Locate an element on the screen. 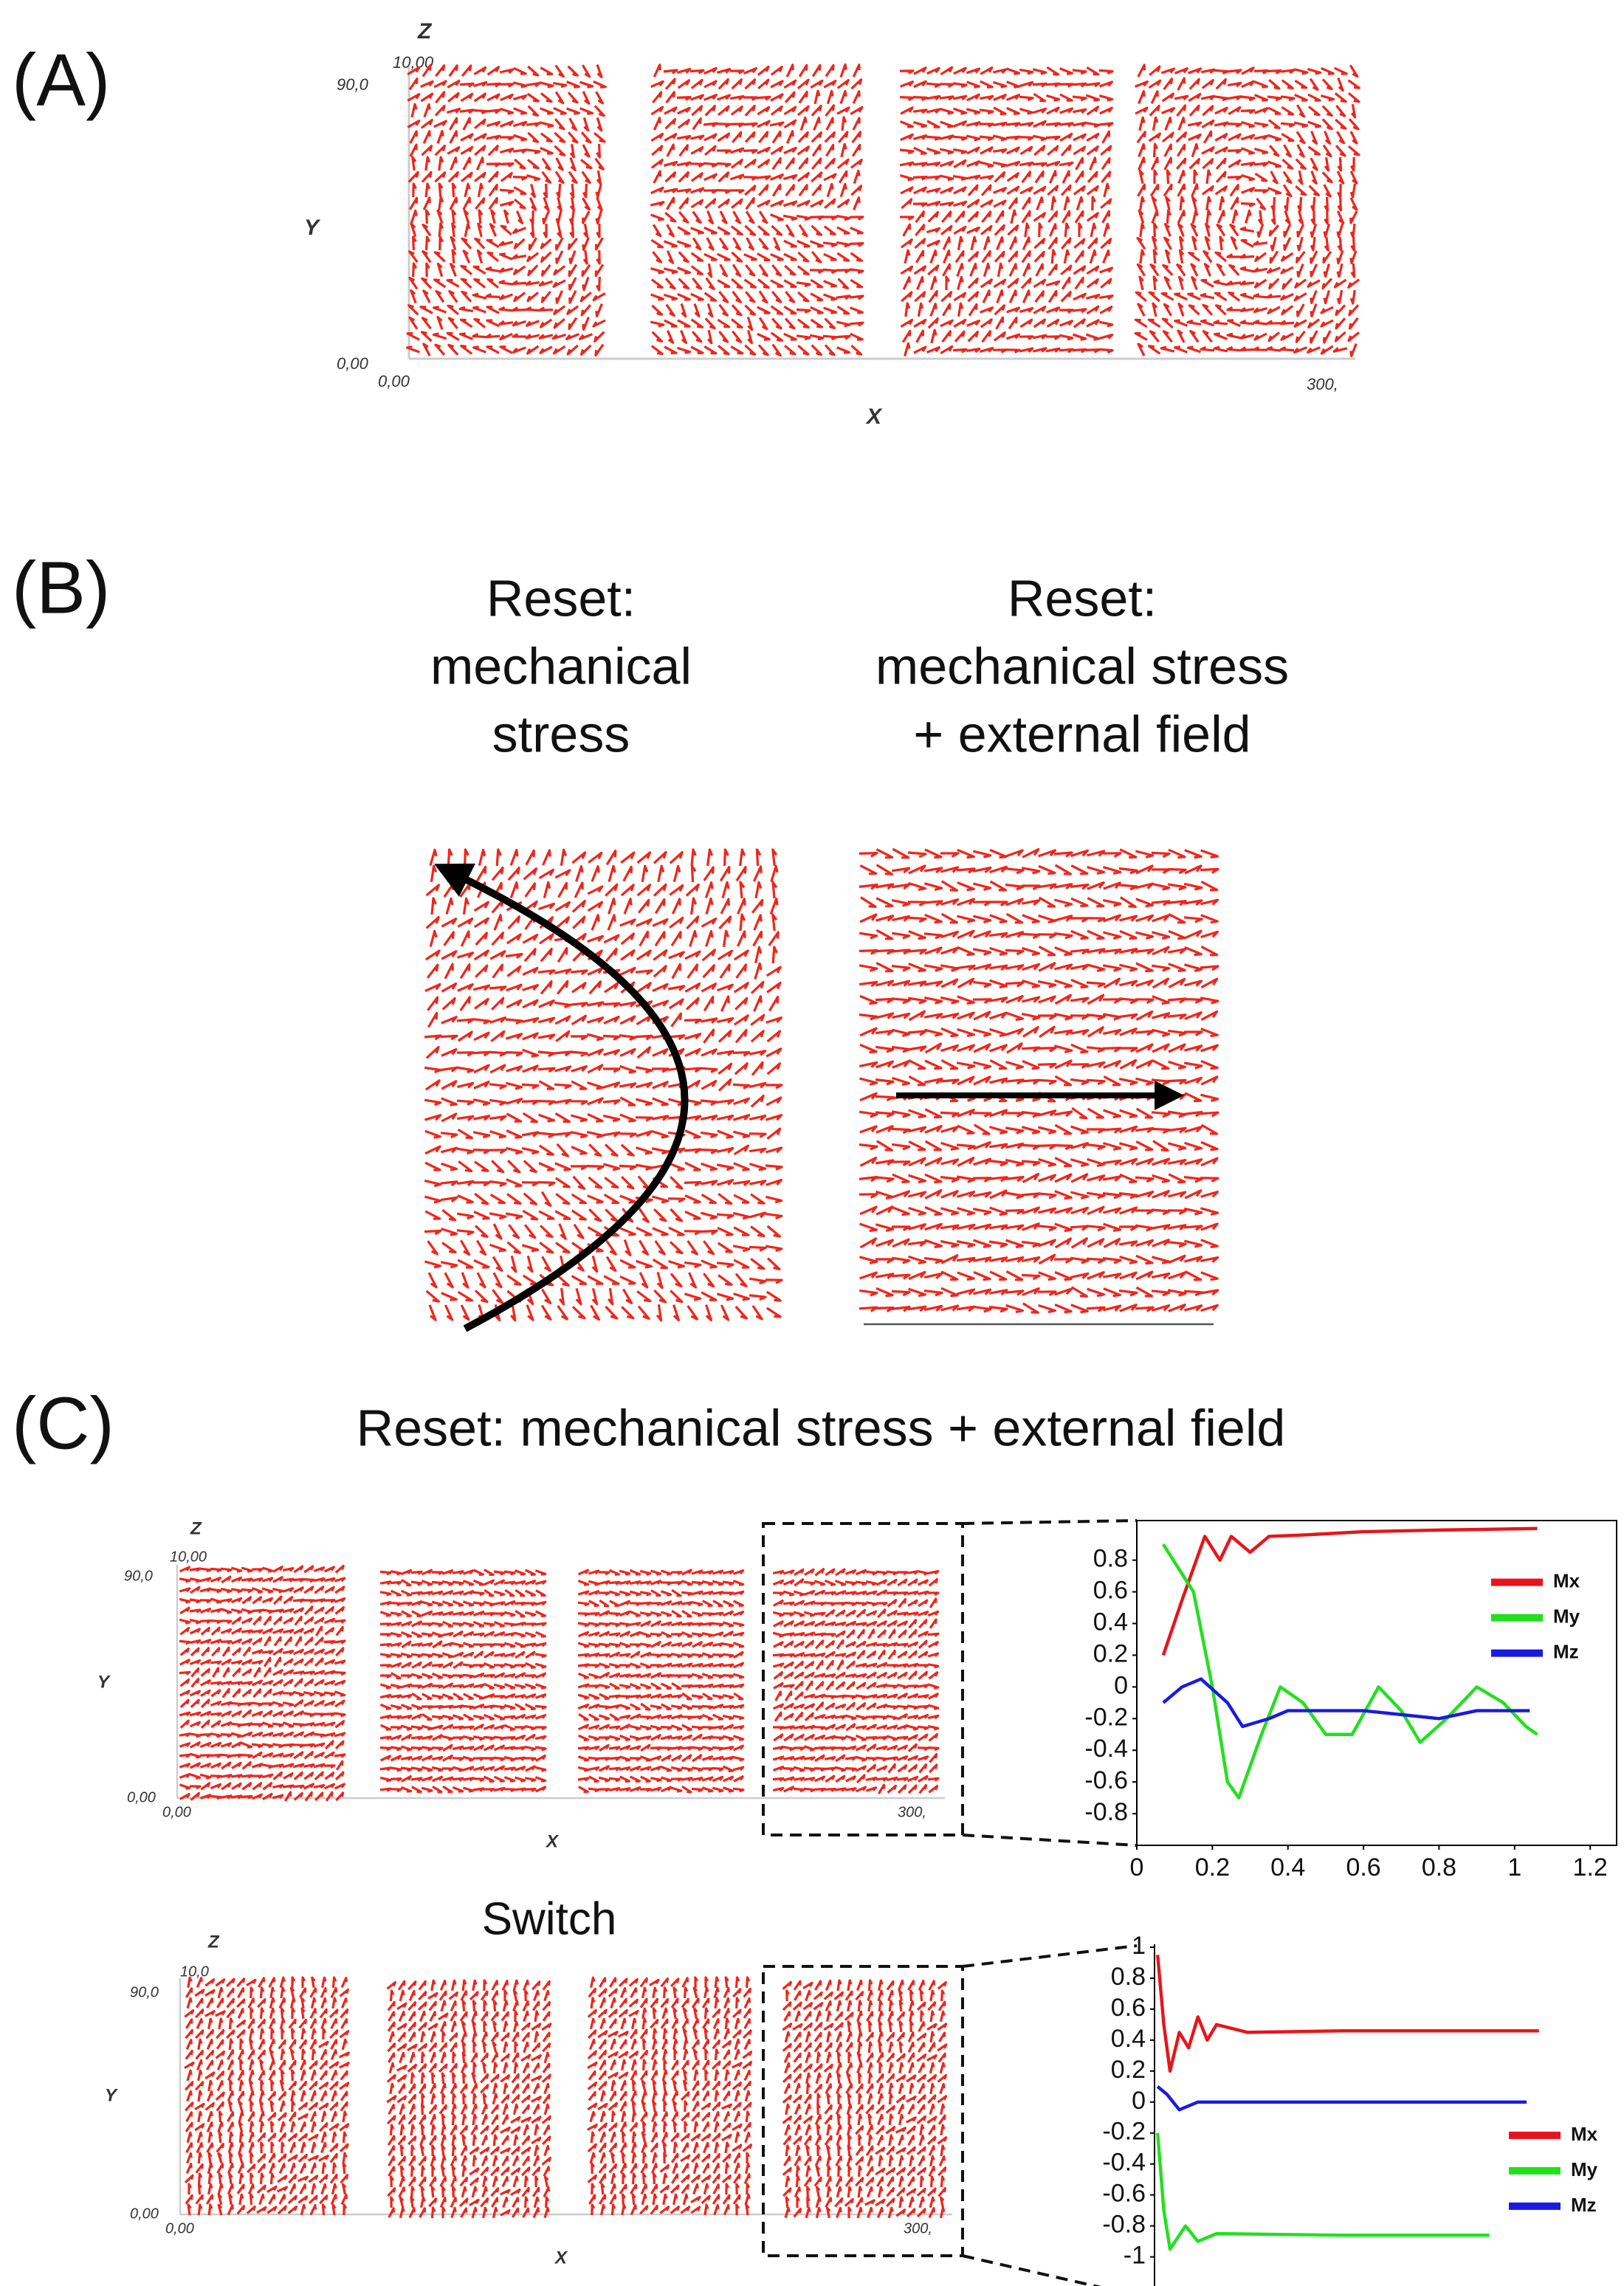 The height and width of the screenshot is (2286, 1624). title-line: mechanical stress is located at coordinates (1082, 666).